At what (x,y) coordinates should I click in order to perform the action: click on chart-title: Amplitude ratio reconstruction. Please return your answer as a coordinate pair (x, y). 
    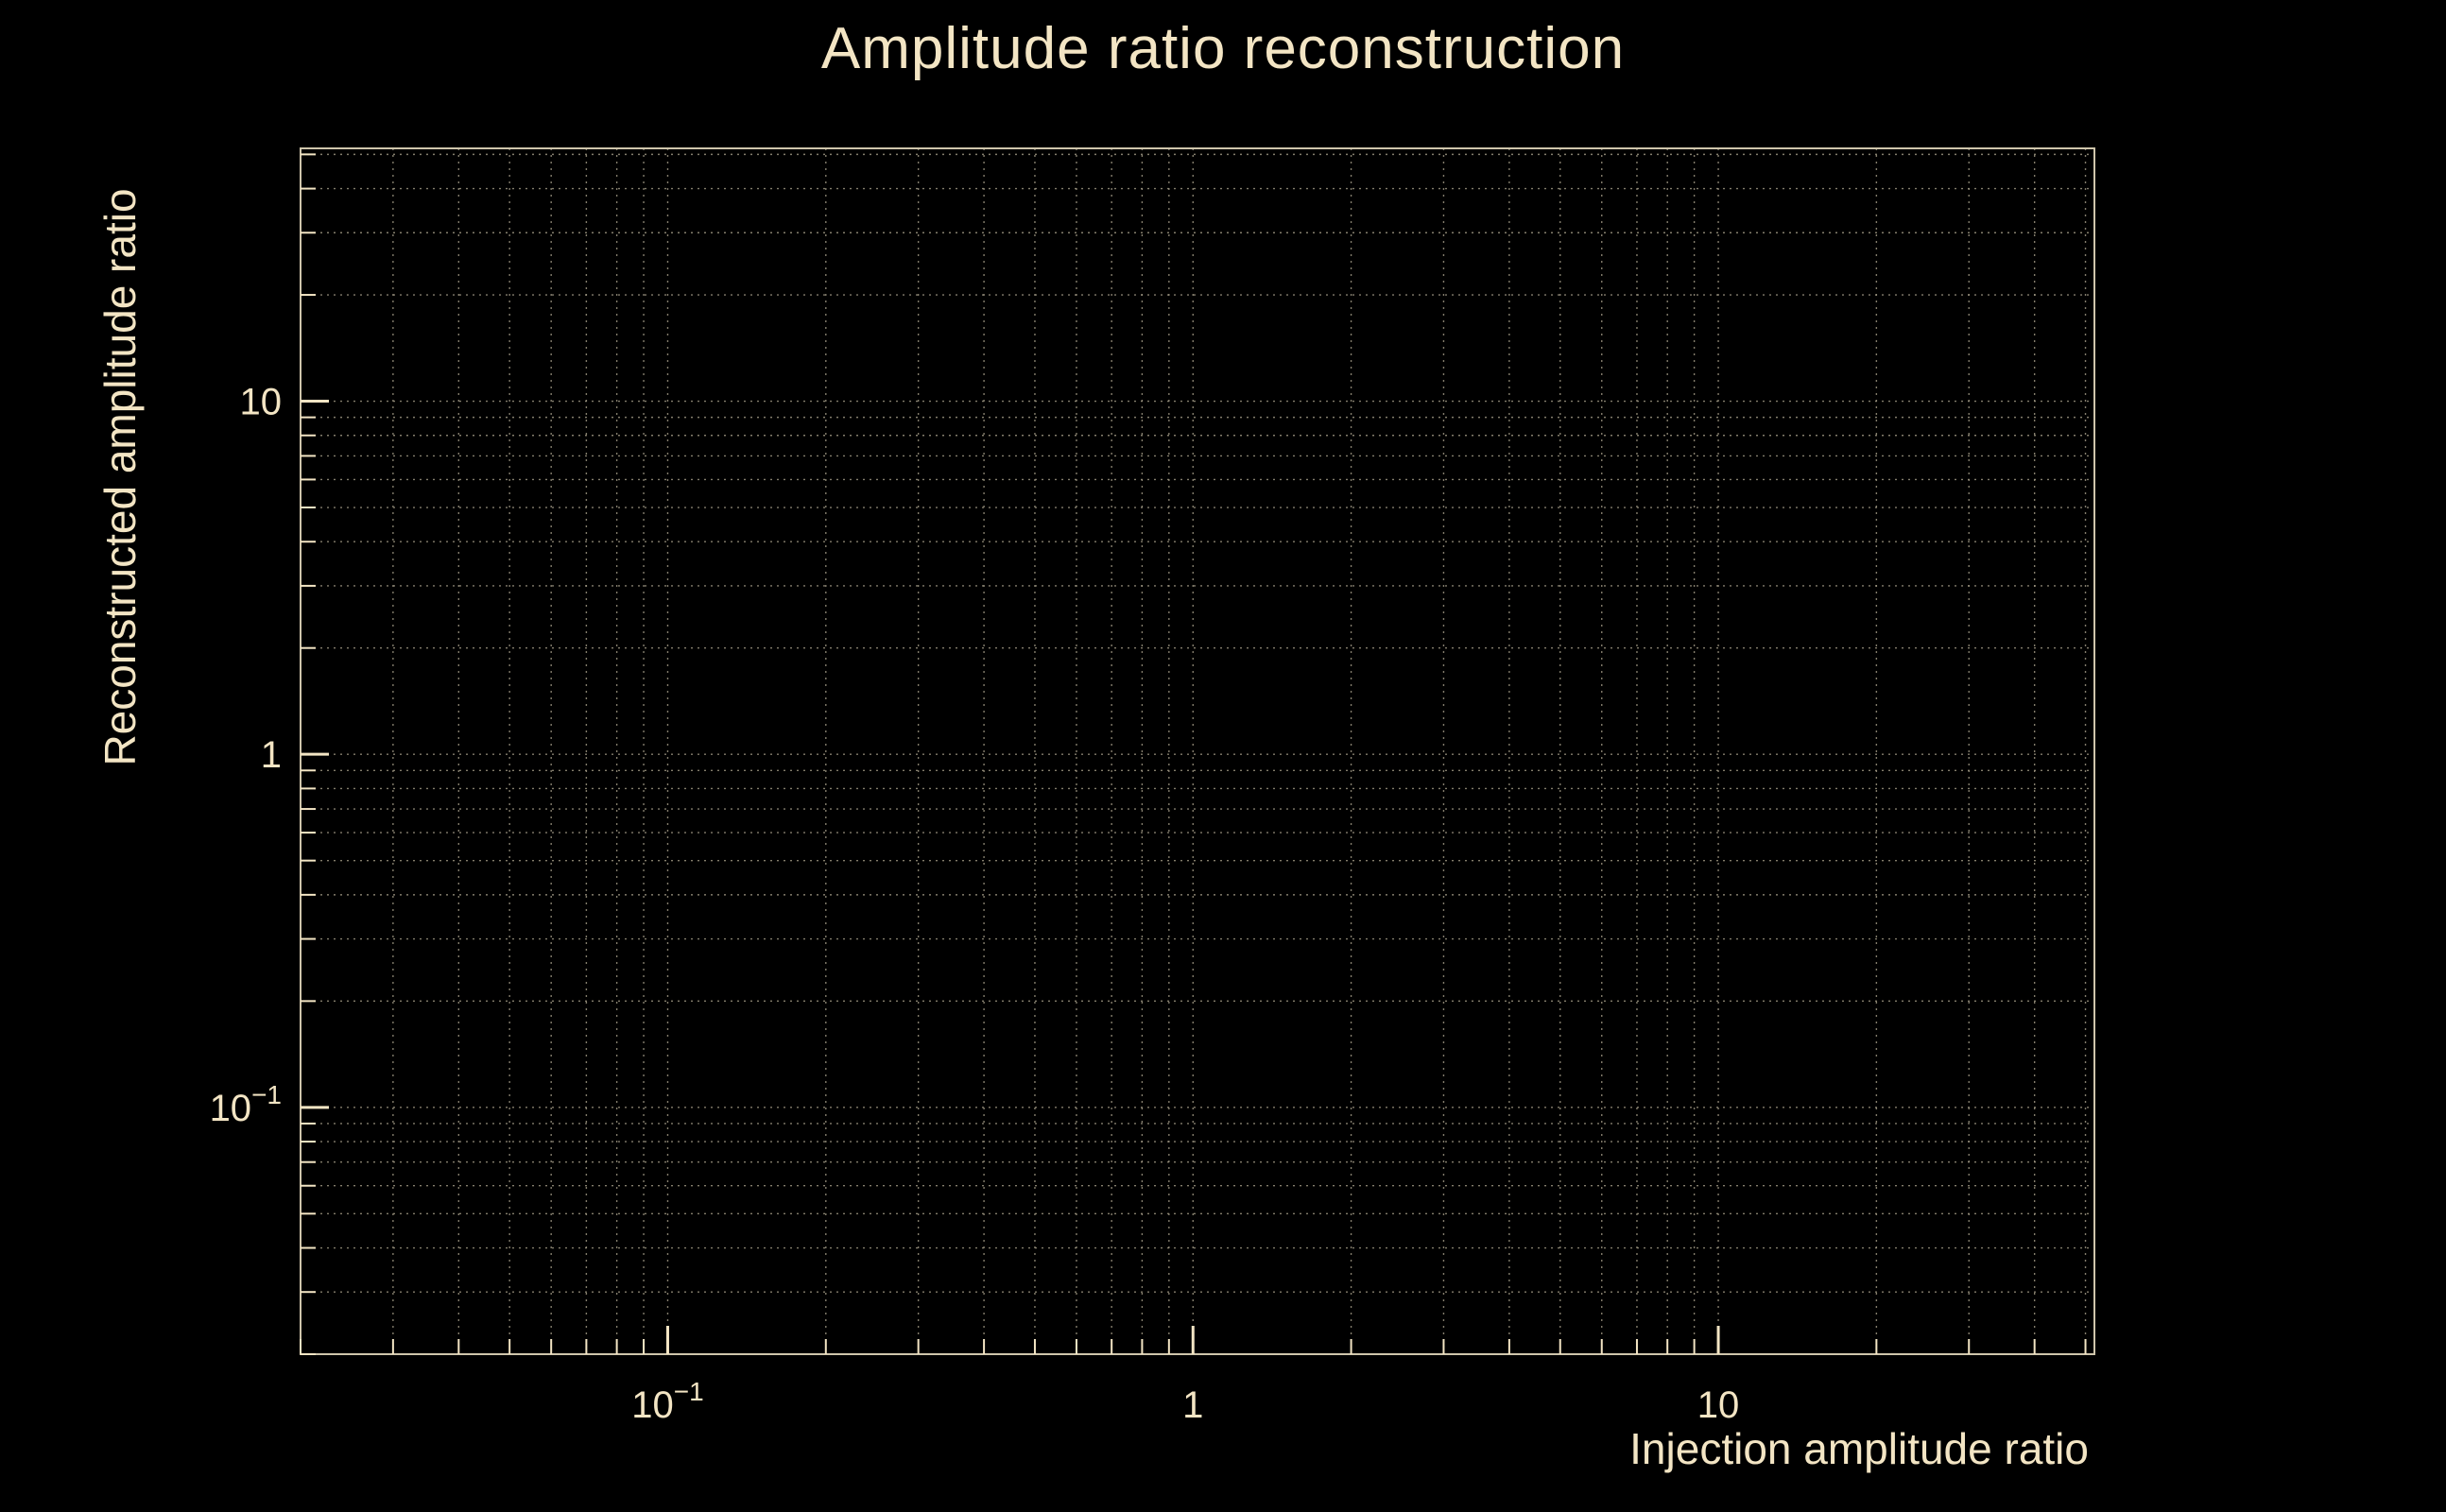
    Looking at the image, I should click on (1223, 48).